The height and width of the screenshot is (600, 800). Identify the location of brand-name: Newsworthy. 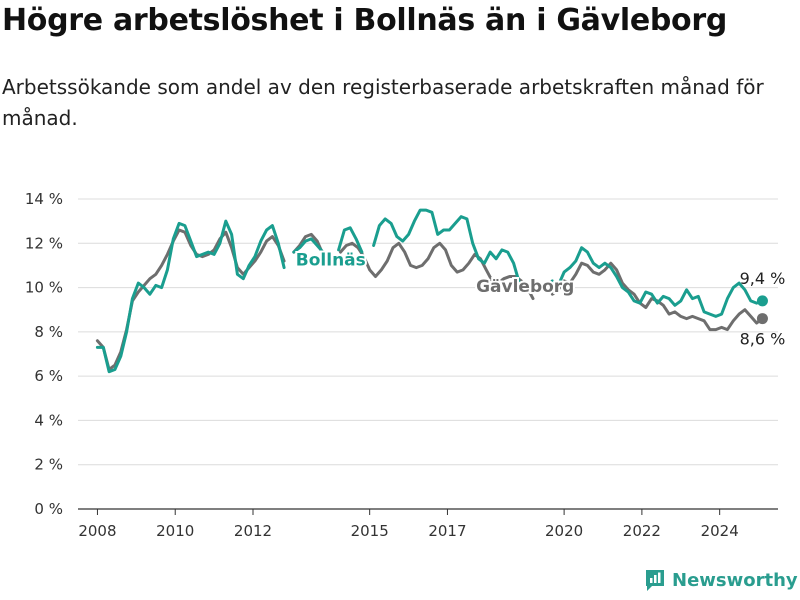
(735, 580).